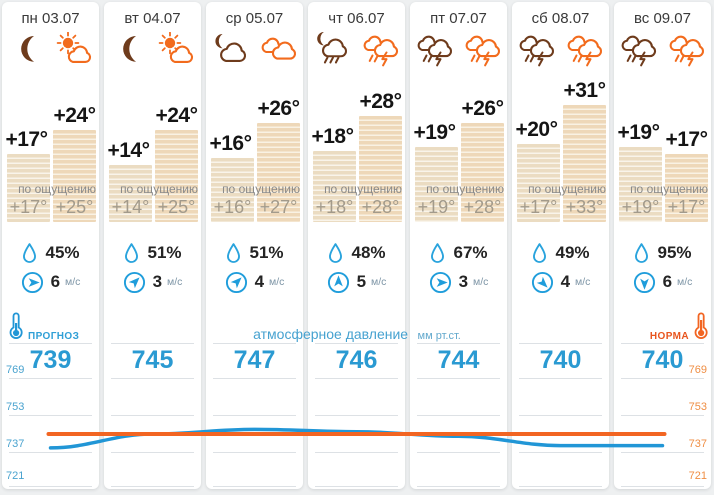  What do you see at coordinates (356, 360) in the screenshot?
I see `pressure-value: 746` at bounding box center [356, 360].